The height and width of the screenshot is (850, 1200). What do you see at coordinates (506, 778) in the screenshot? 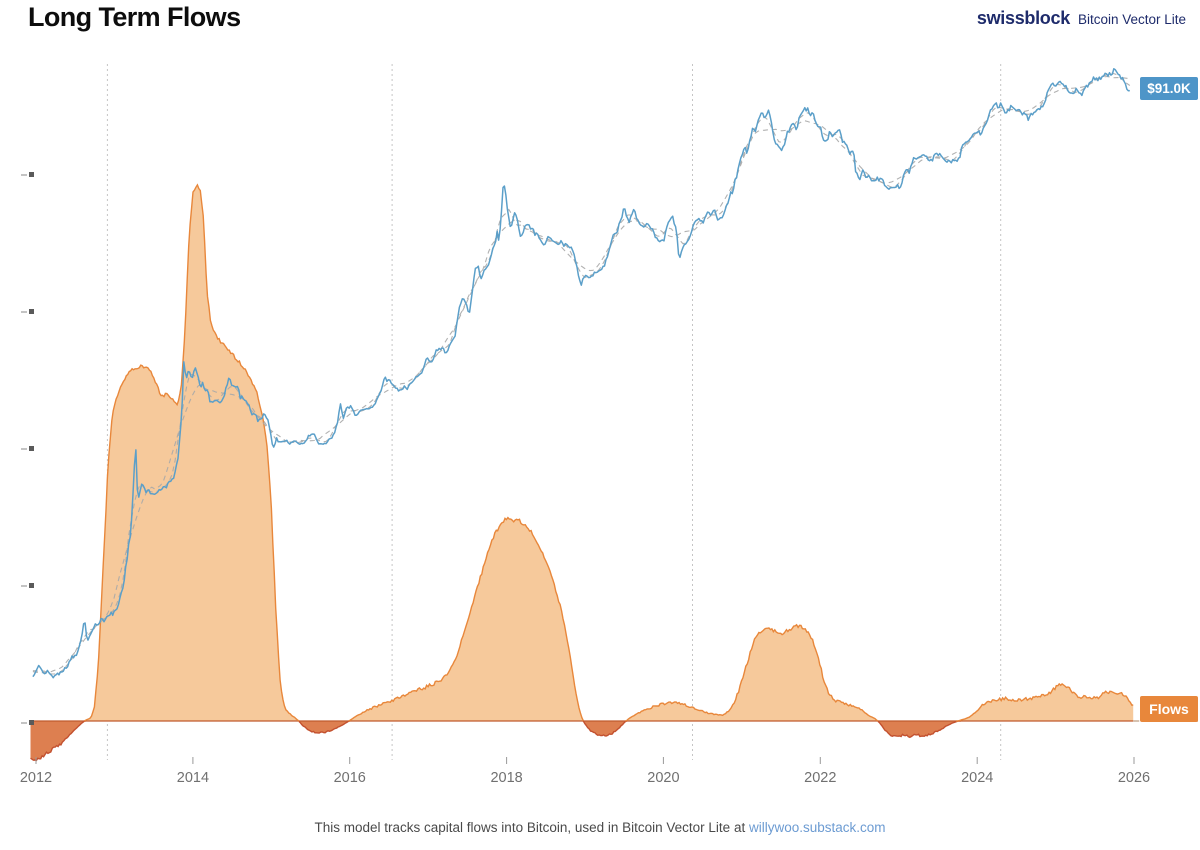
I see `x-axis-label-2018: 2018` at bounding box center [506, 778].